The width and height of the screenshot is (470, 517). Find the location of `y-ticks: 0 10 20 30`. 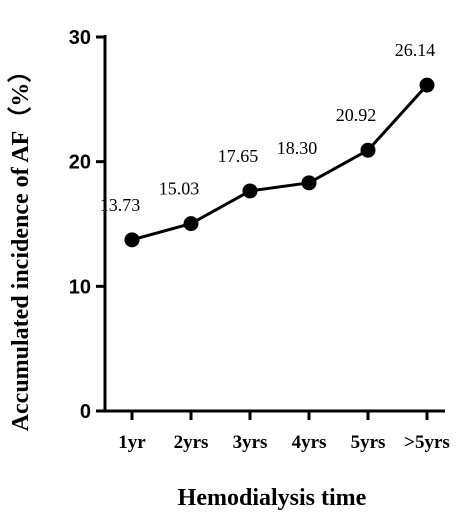

y-ticks: 0 10 20 30 is located at coordinates (87, 225).